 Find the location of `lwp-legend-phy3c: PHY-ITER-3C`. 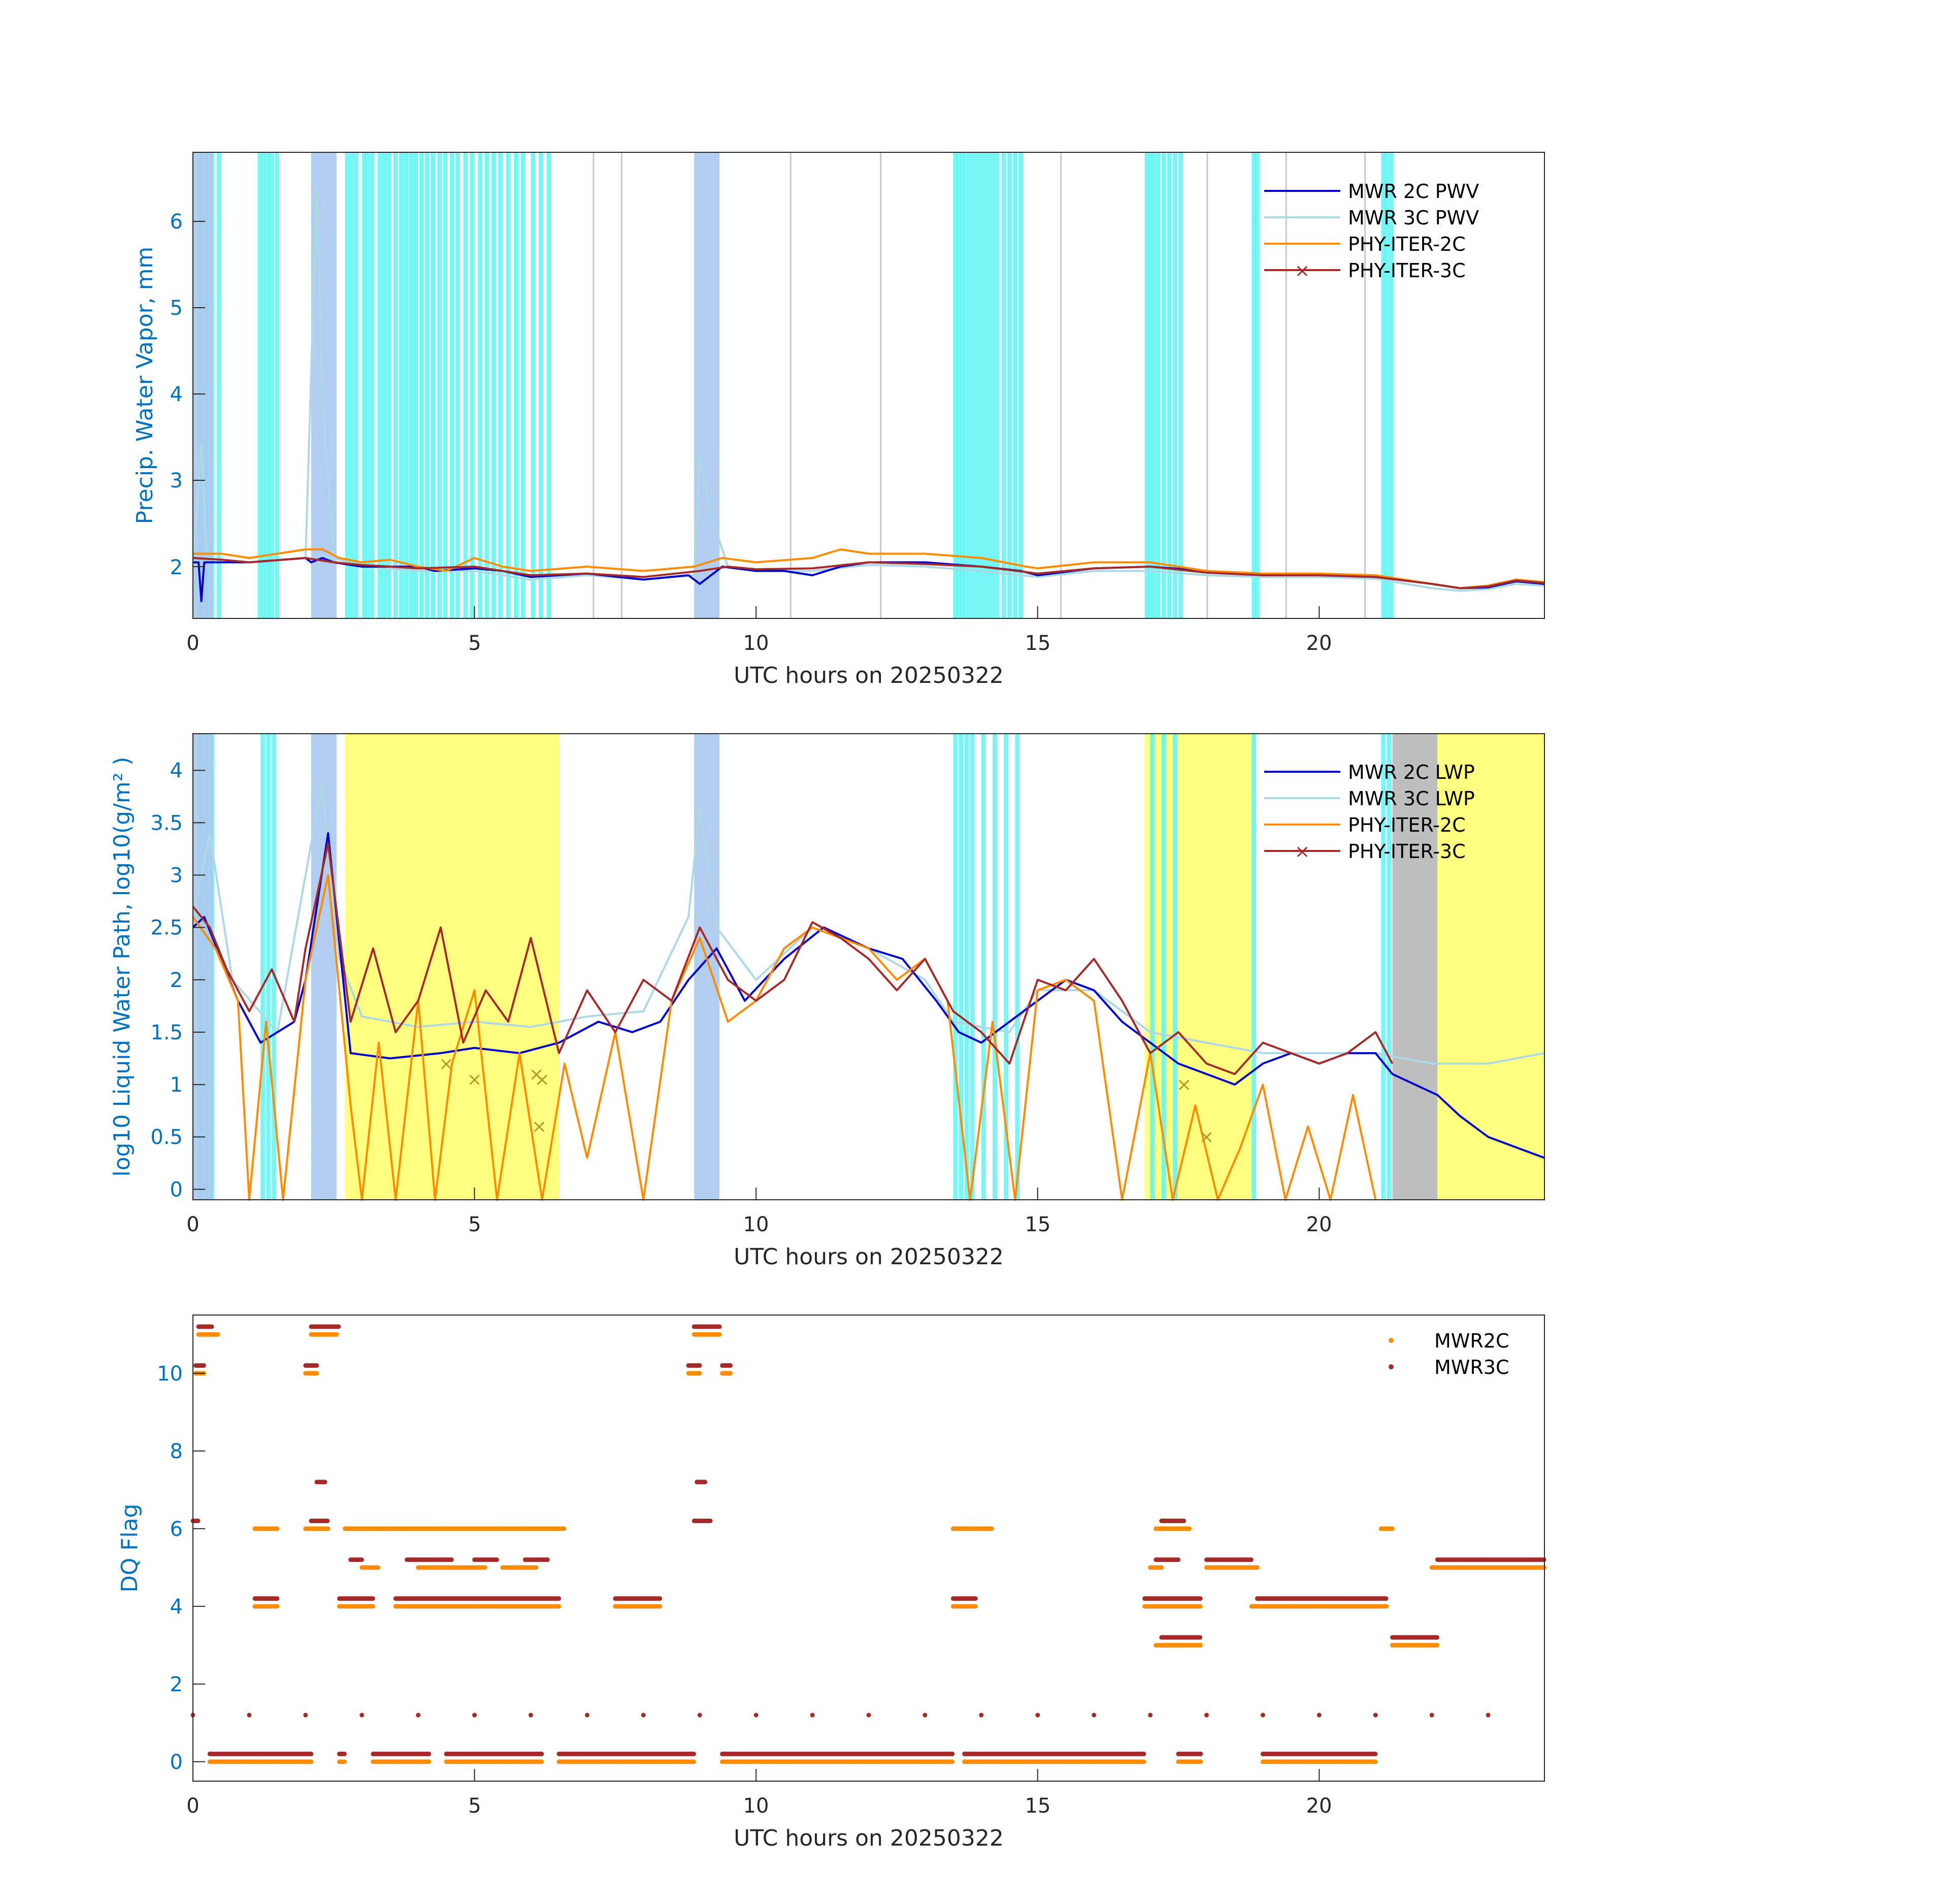

lwp-legend-phy3c: PHY-ITER-3C is located at coordinates (1407, 852).